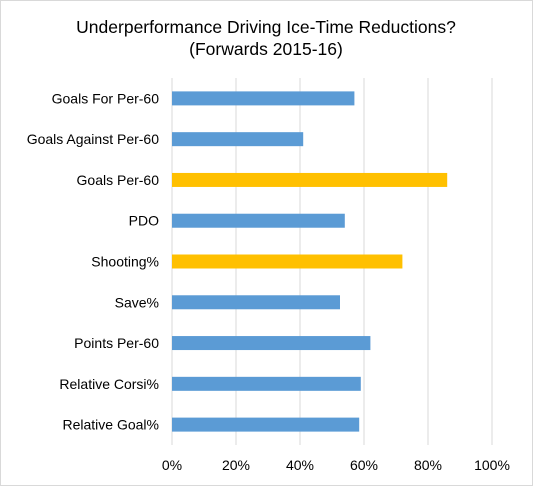 The image size is (533, 486). Describe the element at coordinates (492, 465) in the screenshot. I see `x-tick-label: 100%` at that location.